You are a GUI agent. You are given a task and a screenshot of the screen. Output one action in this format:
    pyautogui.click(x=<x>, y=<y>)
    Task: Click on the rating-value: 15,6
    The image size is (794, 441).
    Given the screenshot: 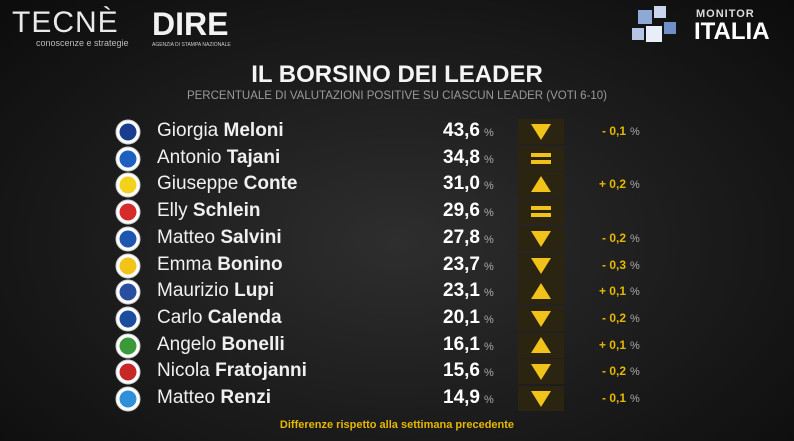 What is the action you would take?
    pyautogui.click(x=461, y=371)
    